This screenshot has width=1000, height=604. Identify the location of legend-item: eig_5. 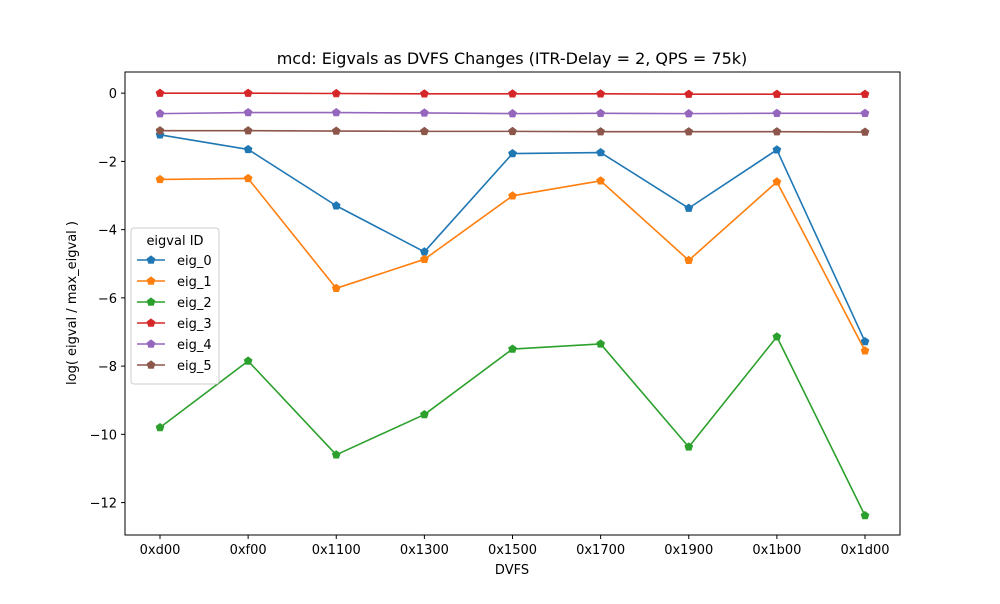
(174, 366).